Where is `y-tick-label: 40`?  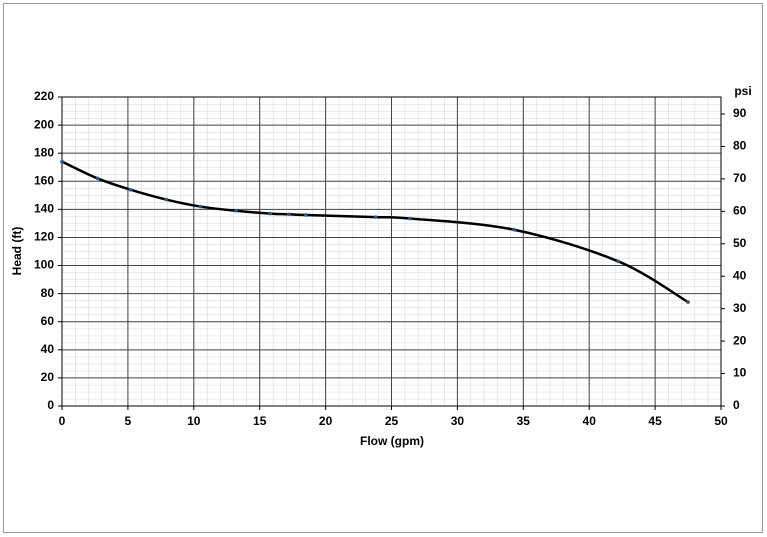 y-tick-label: 40 is located at coordinates (48, 349).